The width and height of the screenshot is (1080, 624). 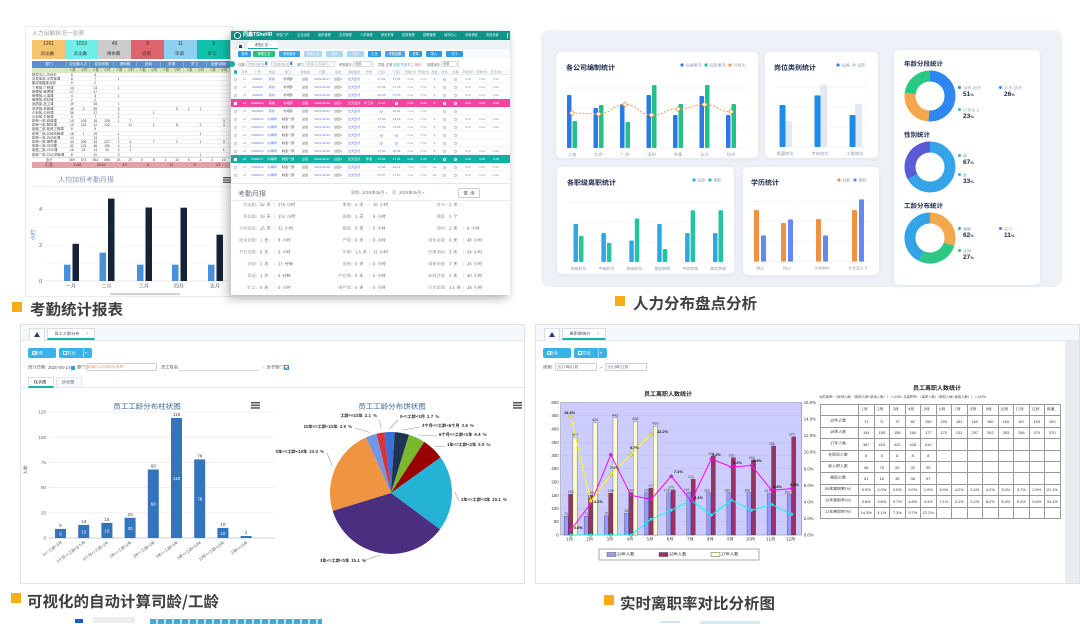 What do you see at coordinates (42, 412) in the screenshot?
I see `svg-text: 125` at bounding box center [42, 412].